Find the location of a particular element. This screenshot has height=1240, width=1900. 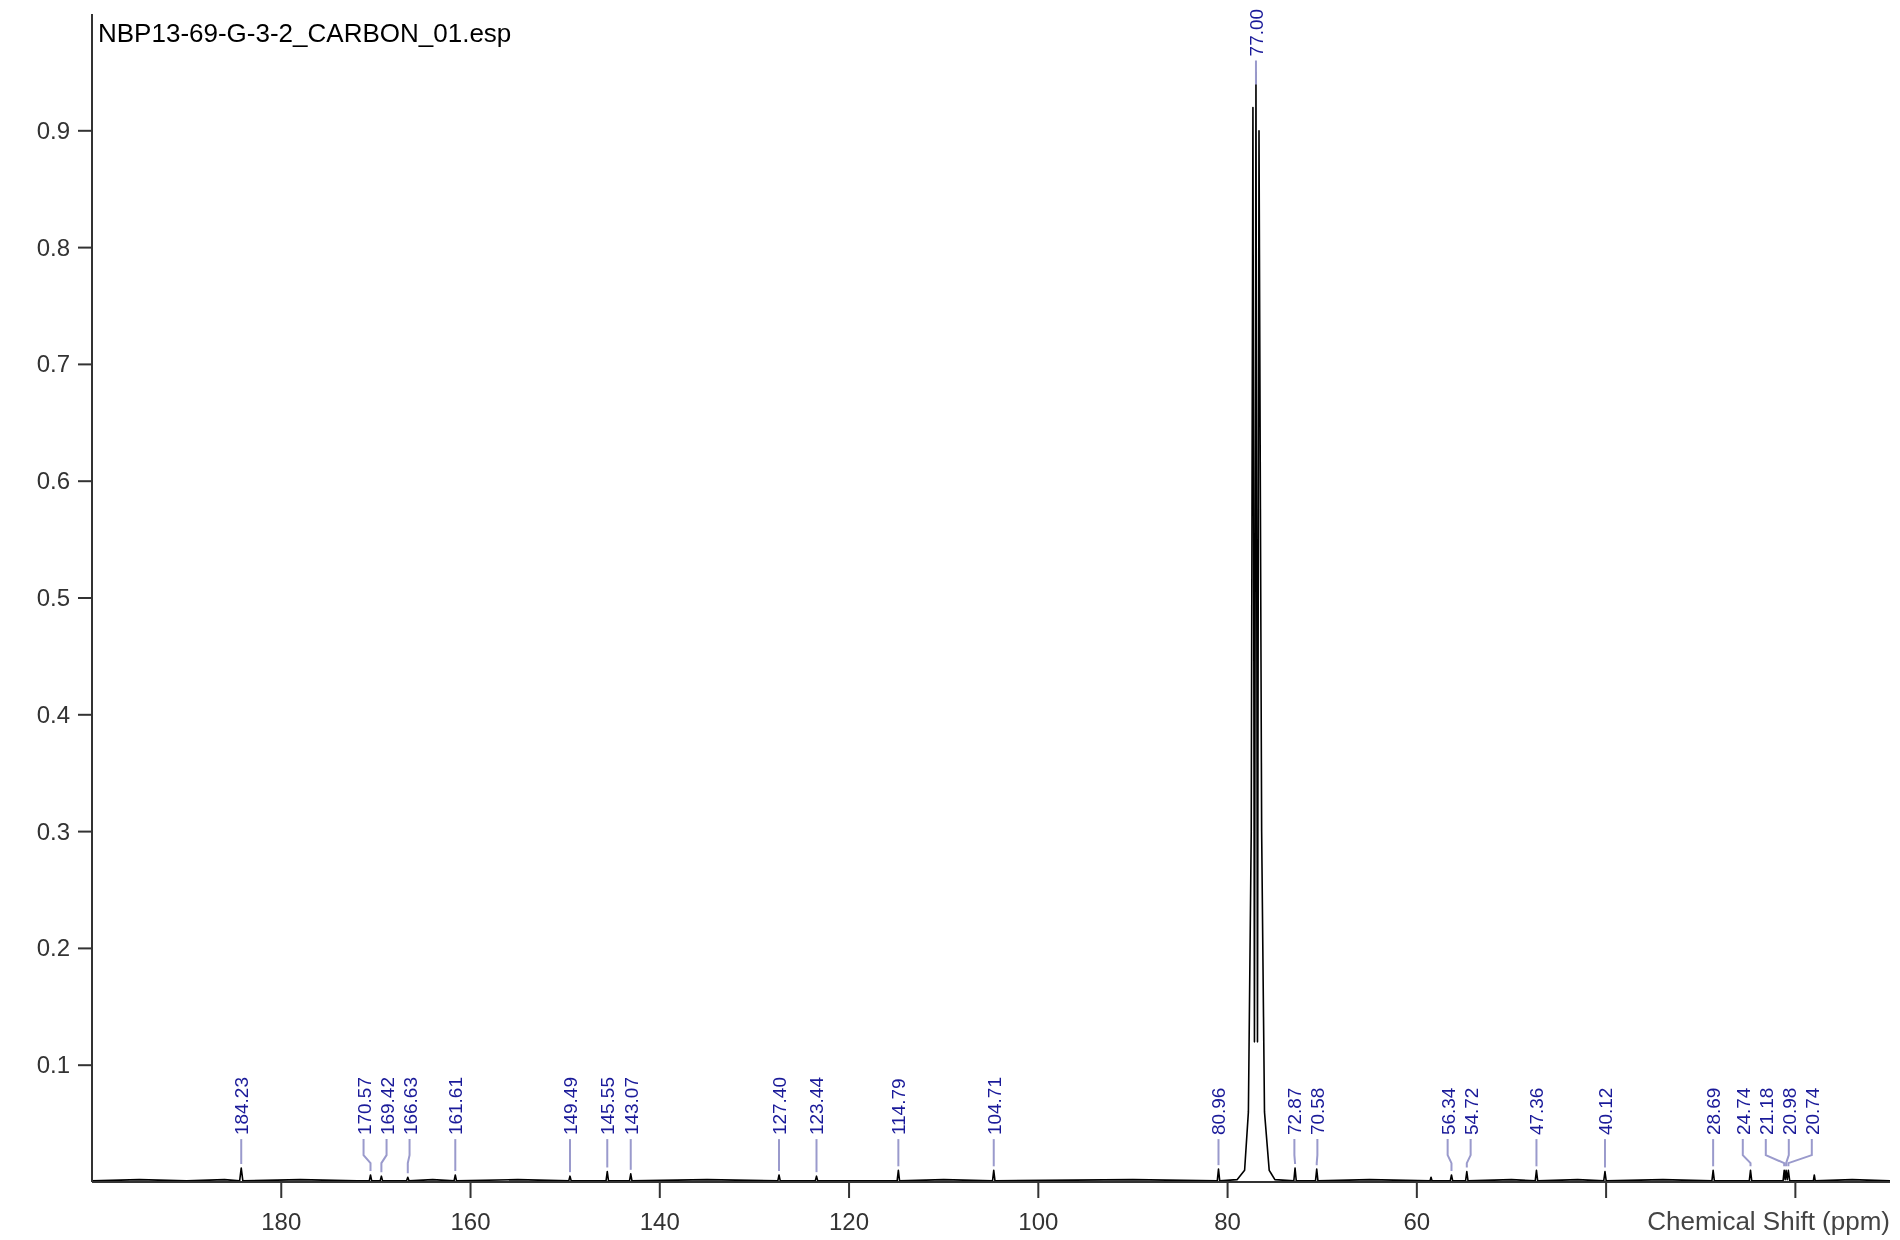

annotation: 114.79 is located at coordinates (899, 1107).